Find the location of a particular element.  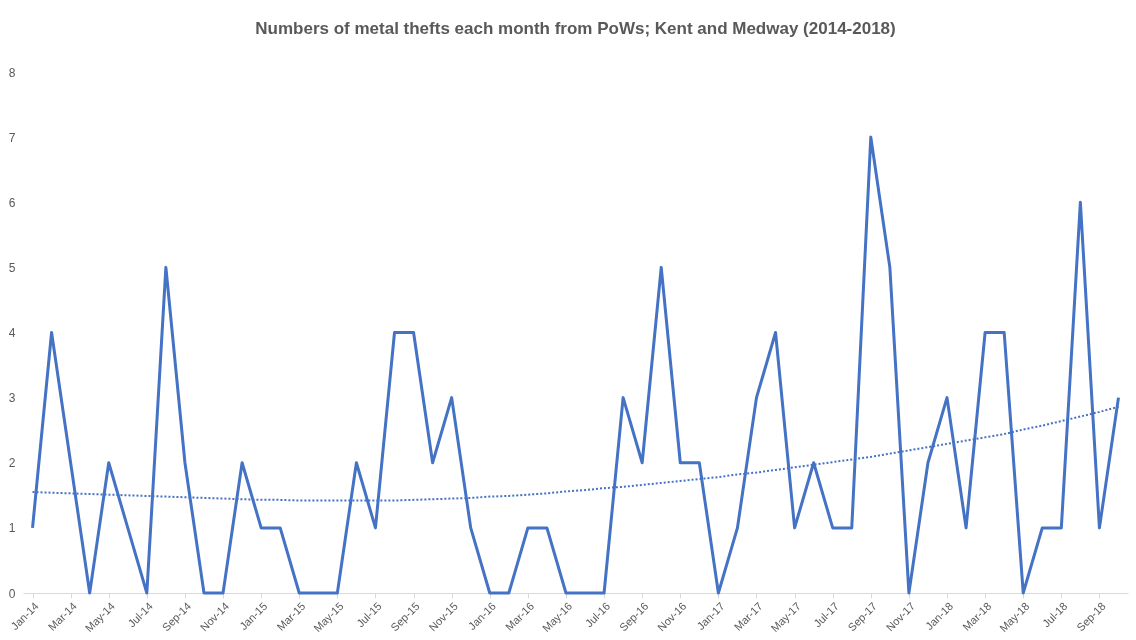

y-tick-label: 6 is located at coordinates (12, 202).